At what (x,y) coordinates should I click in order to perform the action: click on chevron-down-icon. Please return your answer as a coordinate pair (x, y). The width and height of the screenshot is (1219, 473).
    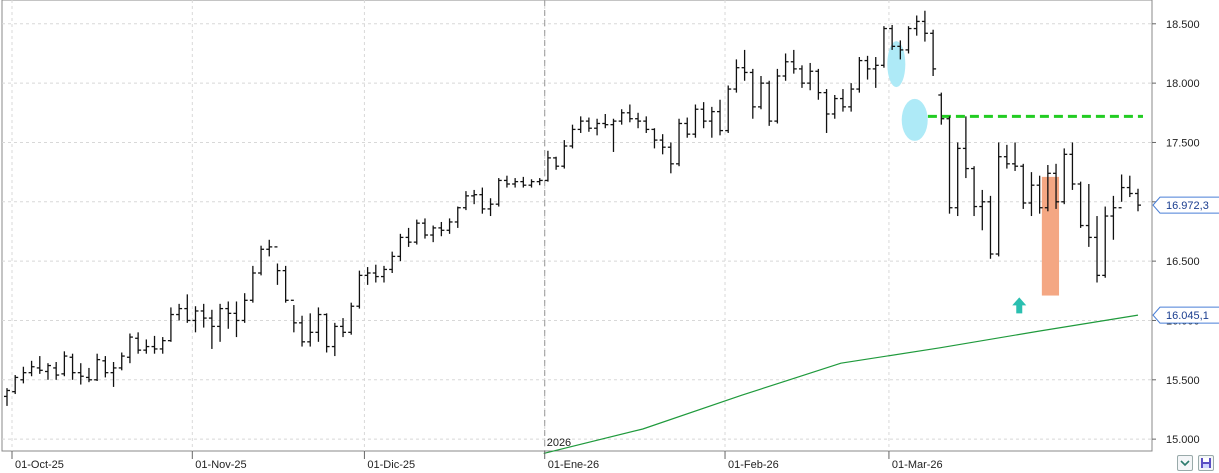
    Looking at the image, I should click on (1185, 463).